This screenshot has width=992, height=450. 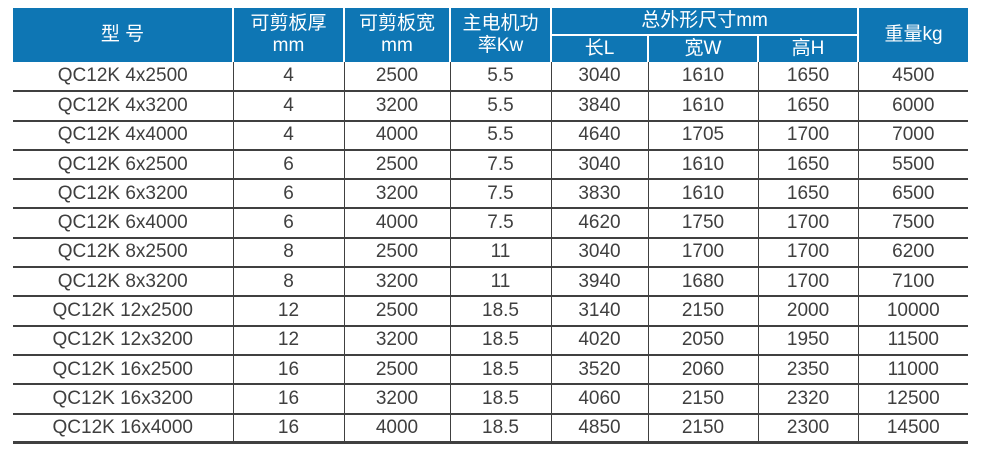 What do you see at coordinates (913, 340) in the screenshot?
I see `weight-cell: 11500` at bounding box center [913, 340].